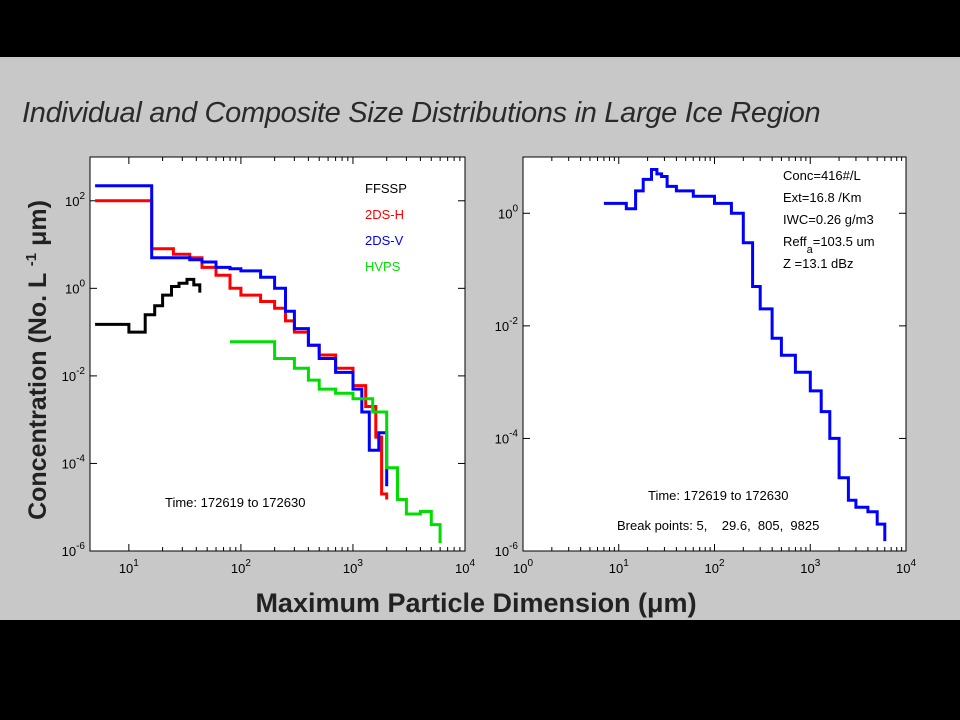 This screenshot has width=960, height=720. I want to click on stats-annotation-0: Conc=416#/L, so click(822, 175).